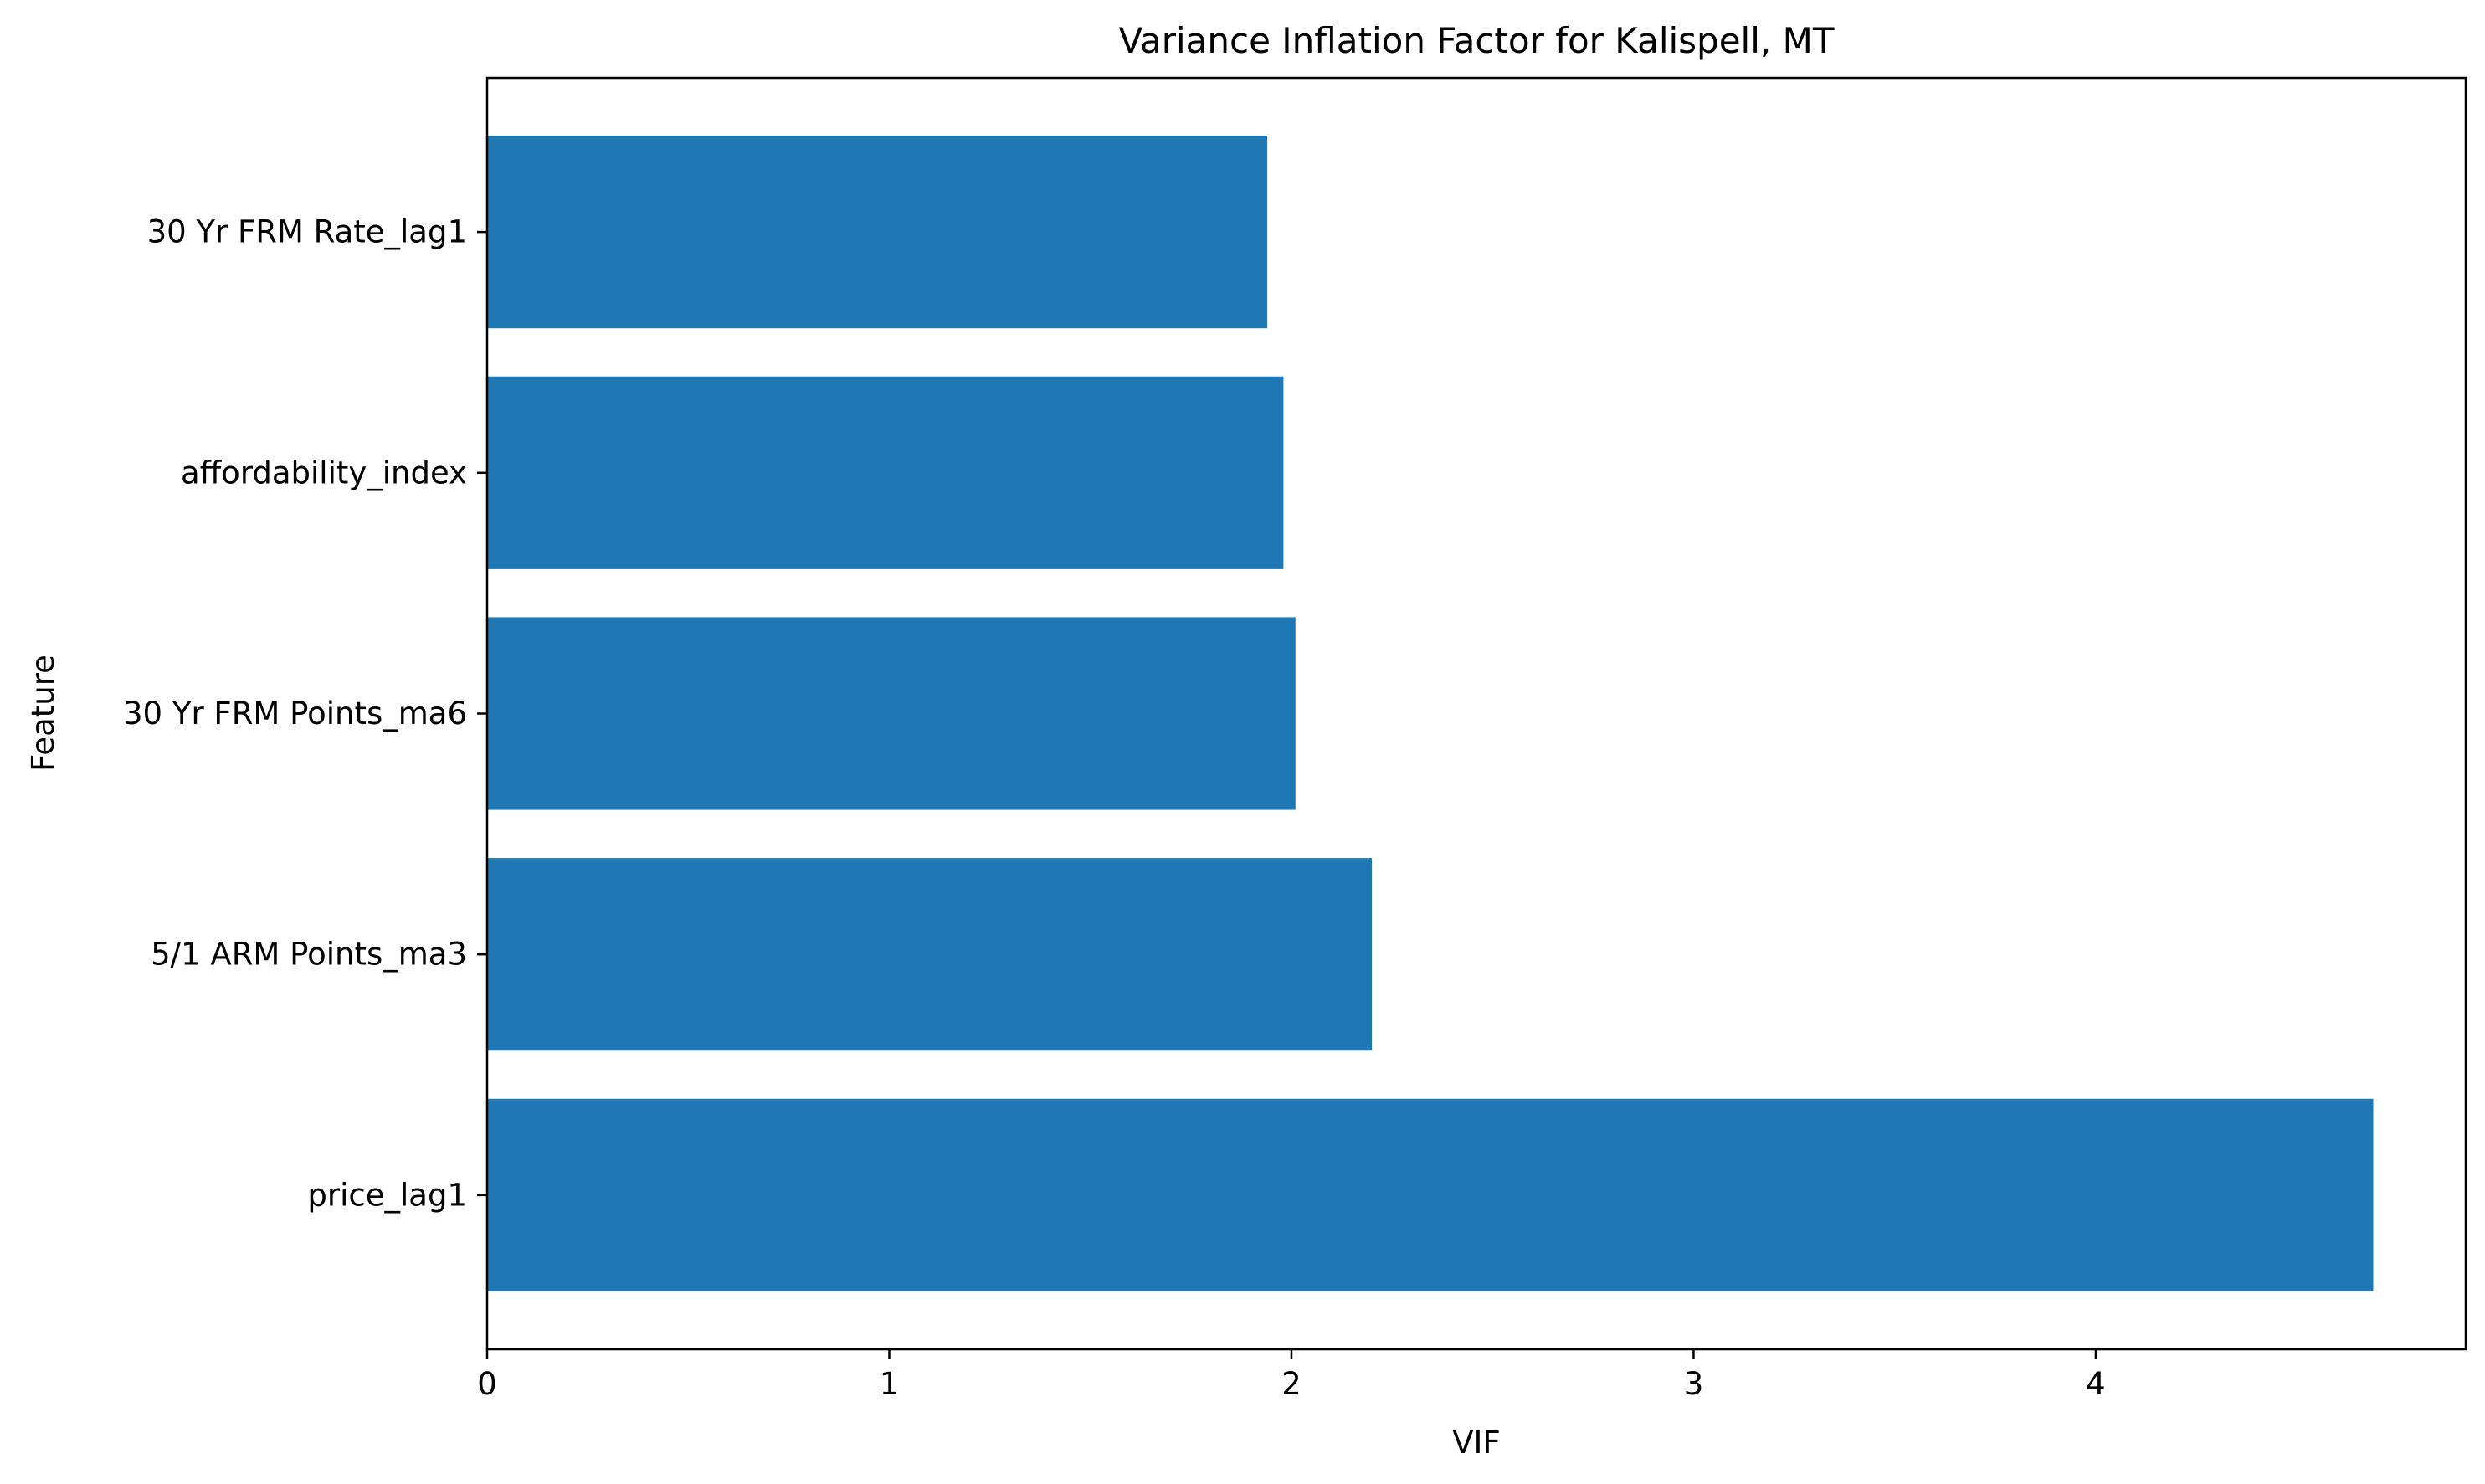  I want to click on y-tick-label: affordability_index, so click(324, 472).